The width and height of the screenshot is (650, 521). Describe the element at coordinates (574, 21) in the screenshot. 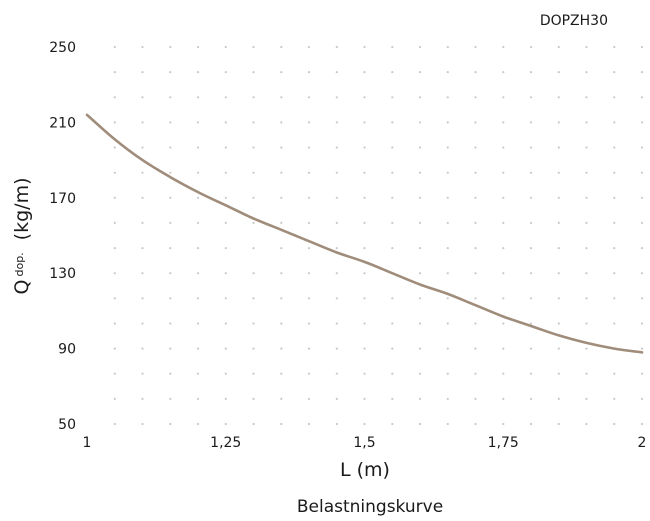

I see `product-code-label: DOPZH30` at that location.